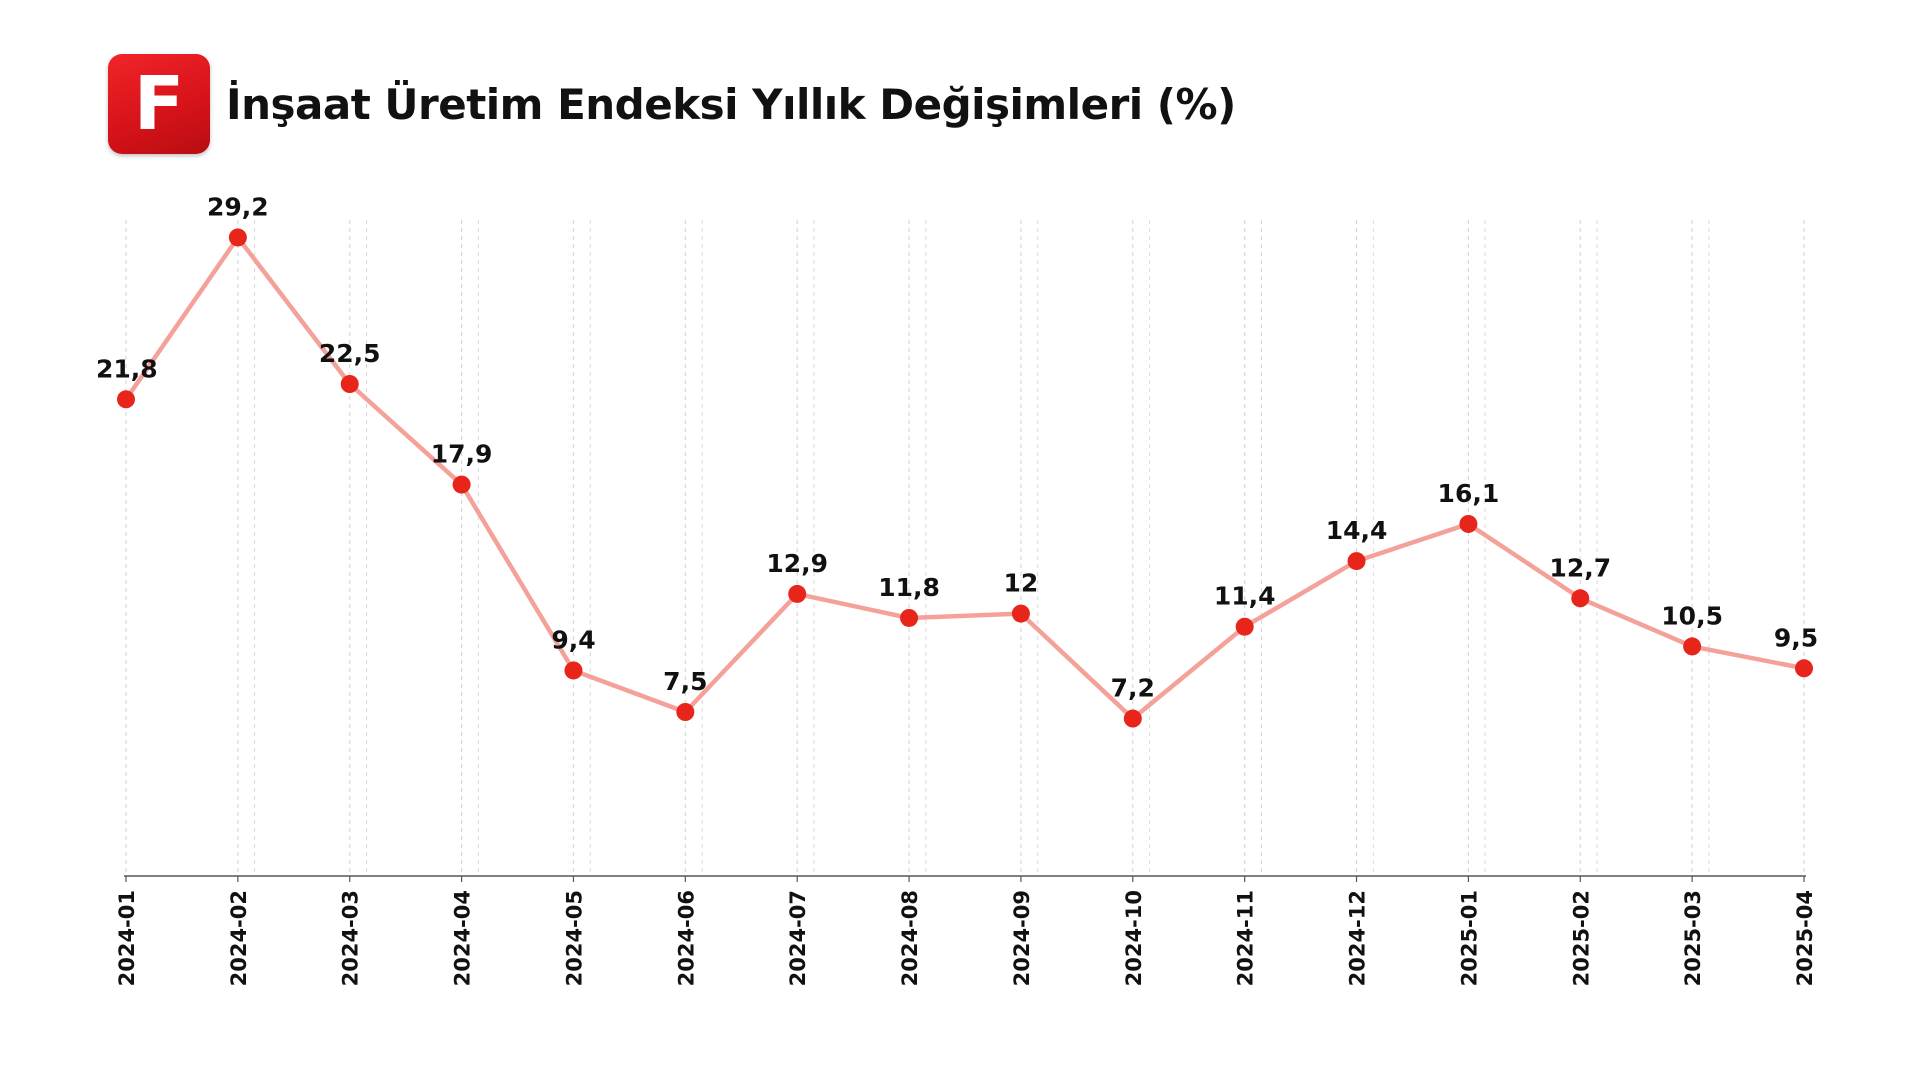 This screenshot has width=1920, height=1080. Describe the element at coordinates (910, 938) in the screenshot. I see `x-tick-label: 2024-08` at that location.